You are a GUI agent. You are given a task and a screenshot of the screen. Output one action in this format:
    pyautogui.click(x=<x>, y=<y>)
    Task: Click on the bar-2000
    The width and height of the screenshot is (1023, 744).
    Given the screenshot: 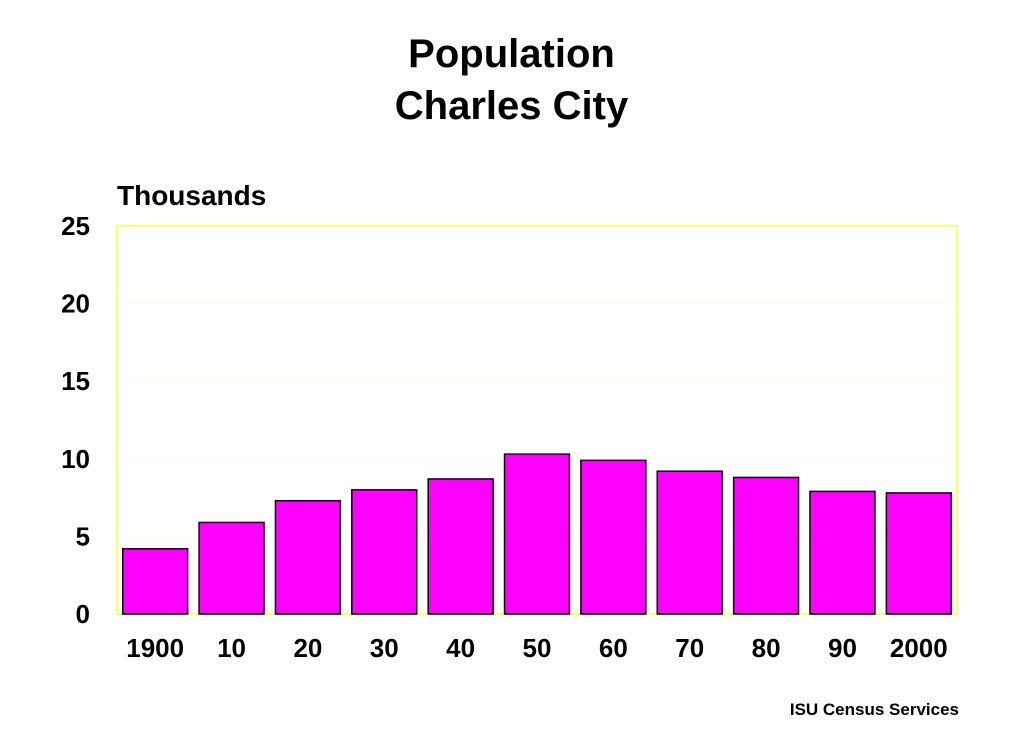 What is the action you would take?
    pyautogui.click(x=919, y=553)
    